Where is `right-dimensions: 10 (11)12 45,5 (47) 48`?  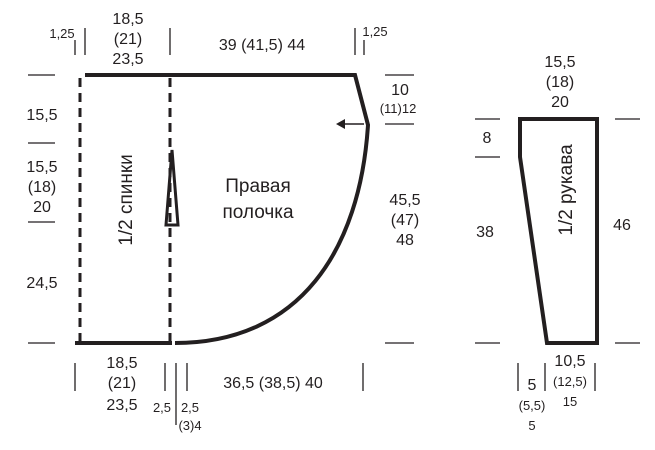
right-dimensions: 10 (11)12 45,5 (47) 48 is located at coordinates (400, 209).